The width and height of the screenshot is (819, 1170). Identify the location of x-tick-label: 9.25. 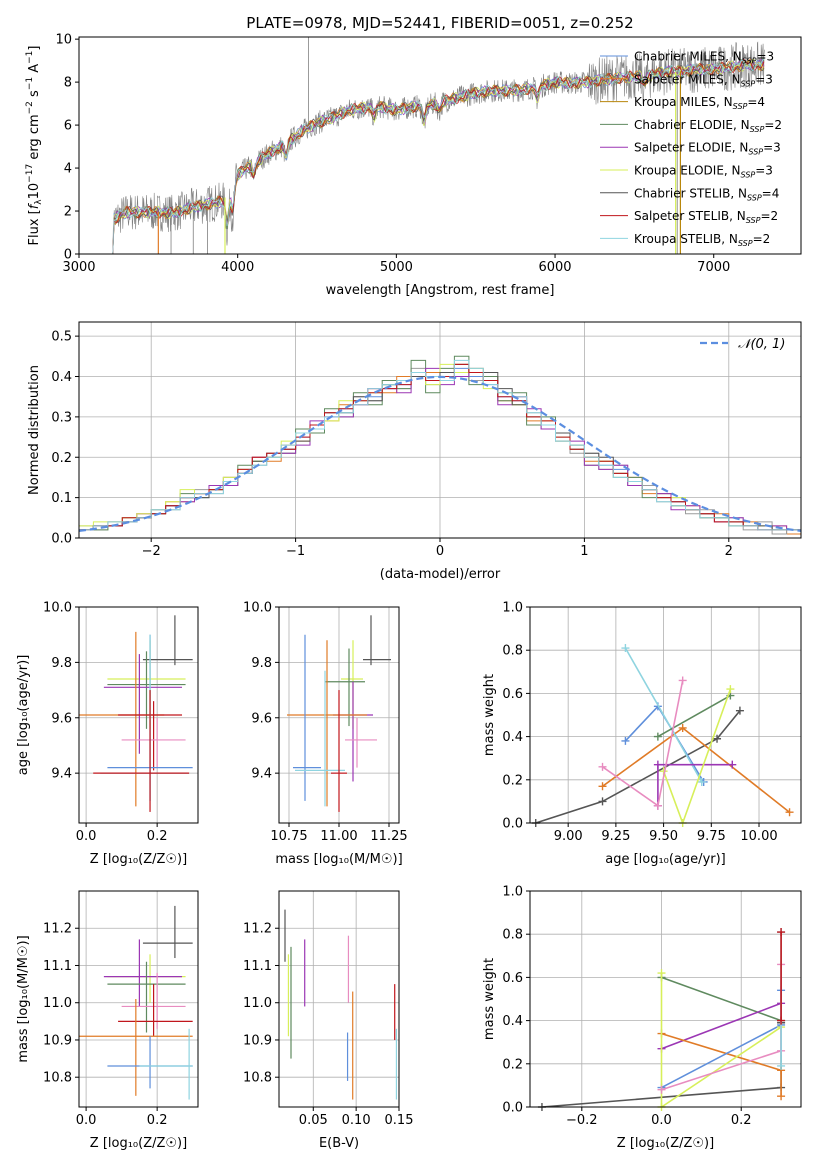
(615, 836).